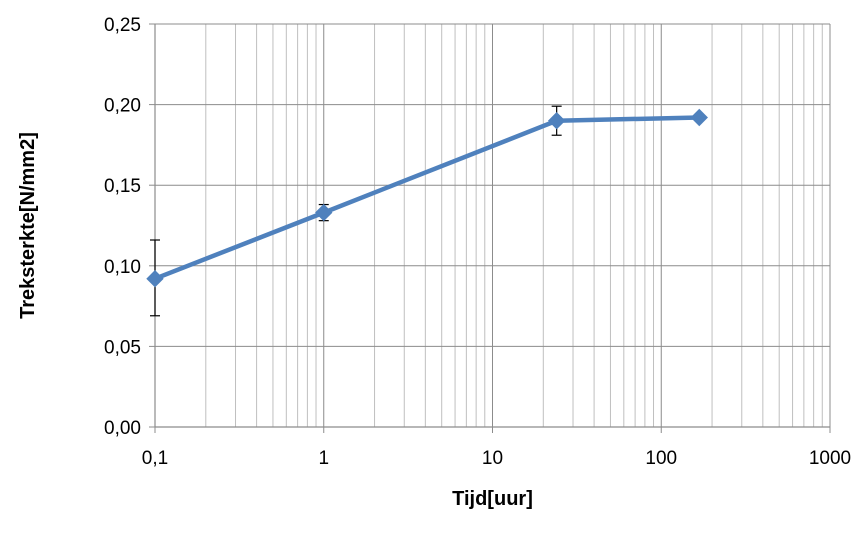 The image size is (862, 533). Describe the element at coordinates (155, 458) in the screenshot. I see `x-tick-label: 0,1` at that location.